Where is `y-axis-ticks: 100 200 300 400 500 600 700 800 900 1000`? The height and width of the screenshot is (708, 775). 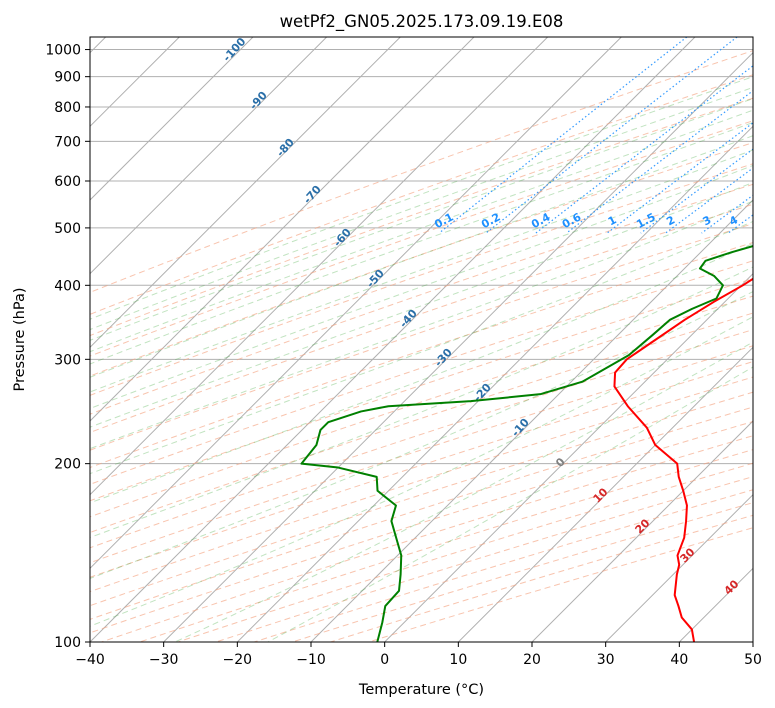
y-axis-ticks: 100 200 300 400 500 600 700 800 900 1000 is located at coordinates (67, 347).